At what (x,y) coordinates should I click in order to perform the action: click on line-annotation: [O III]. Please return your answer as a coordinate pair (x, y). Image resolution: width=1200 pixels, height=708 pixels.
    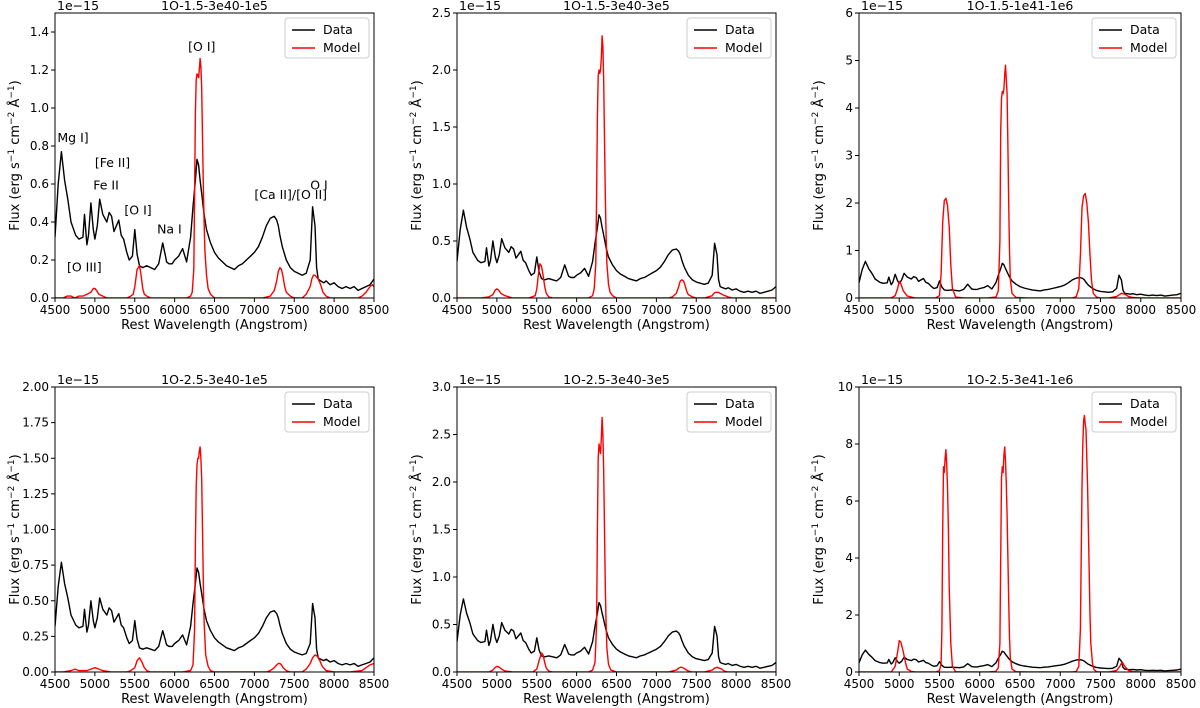
    Looking at the image, I should click on (84, 266).